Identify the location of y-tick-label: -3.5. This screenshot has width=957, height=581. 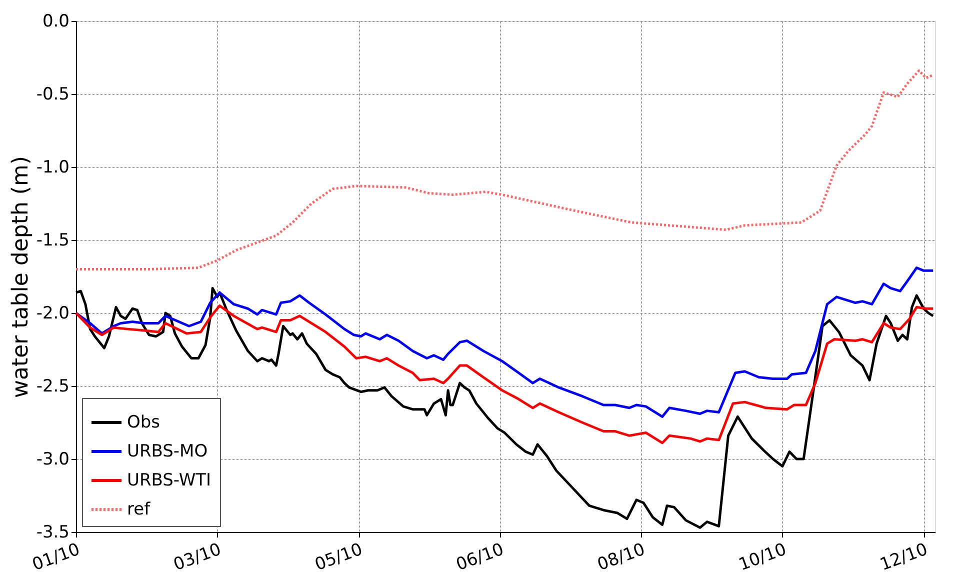
(53, 532).